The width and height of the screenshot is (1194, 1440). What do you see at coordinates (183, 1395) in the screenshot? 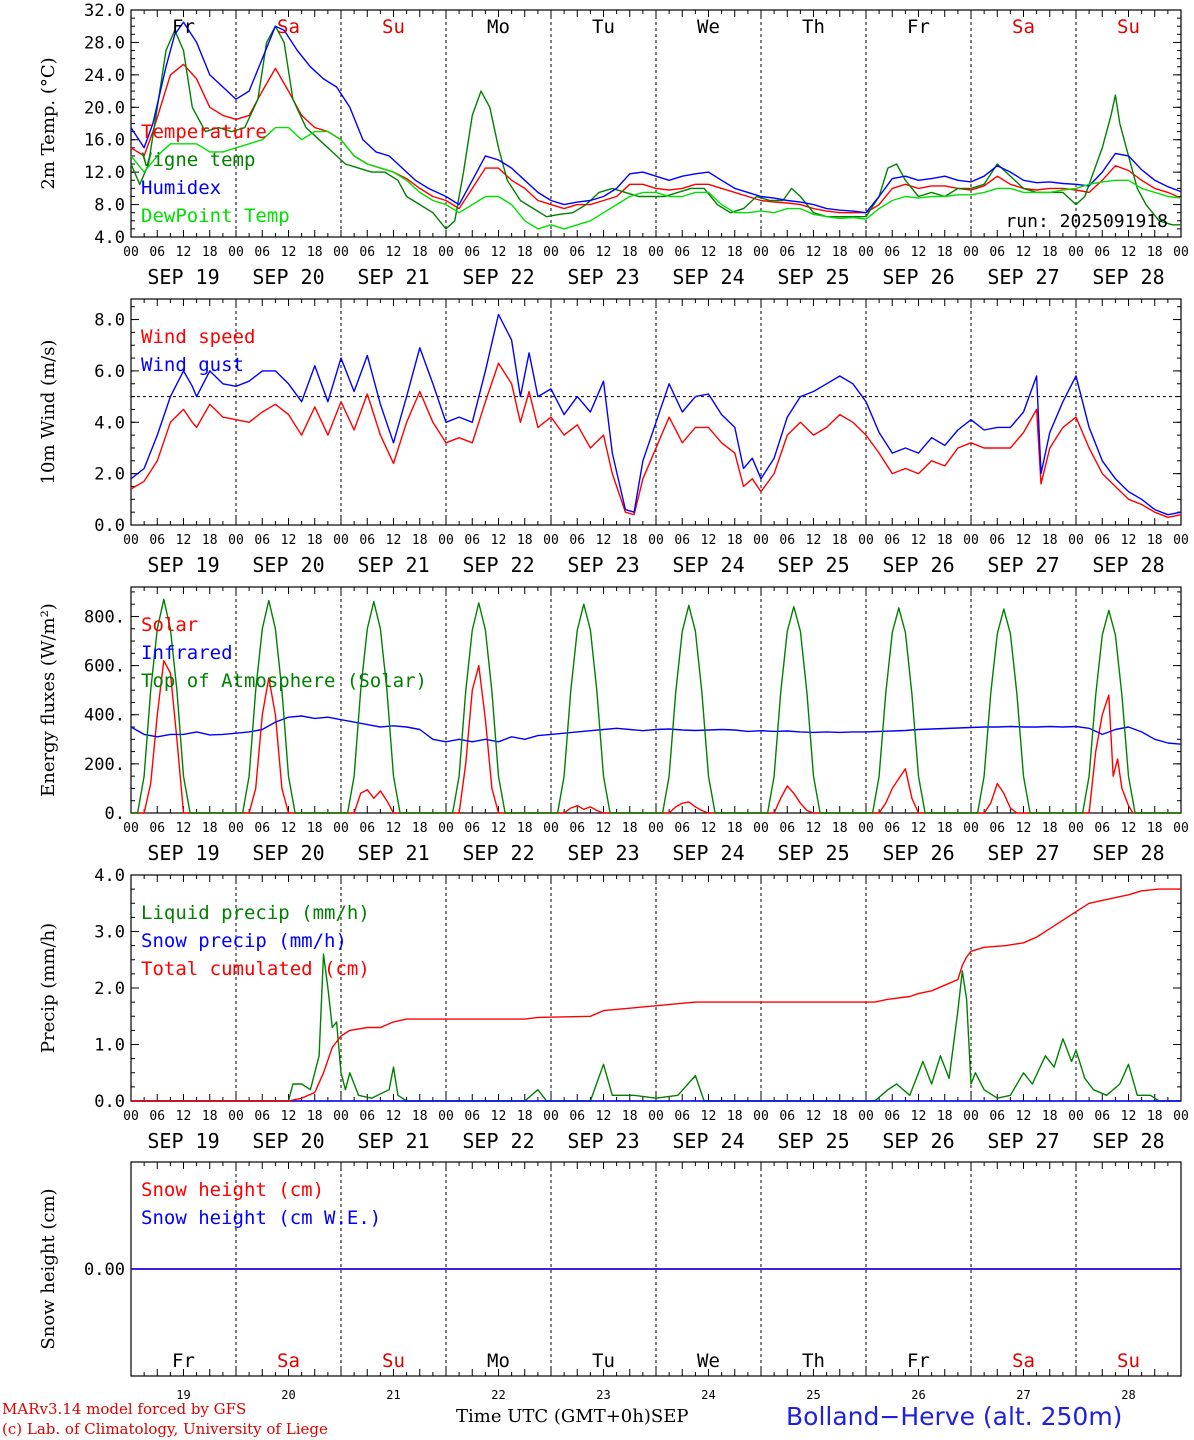
I see `day-date: 19` at bounding box center [183, 1395].